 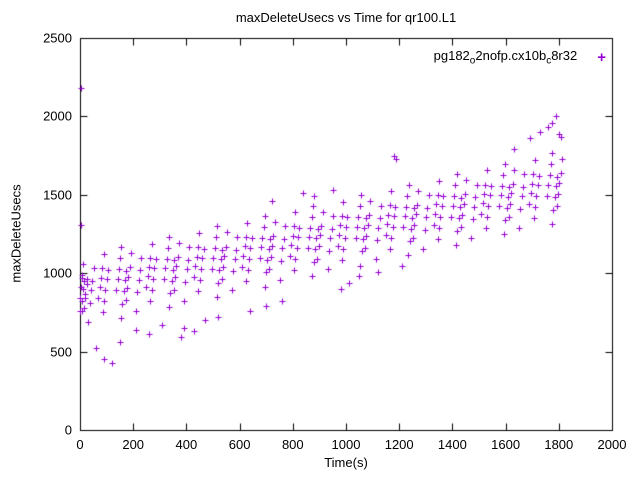 What do you see at coordinates (292, 444) in the screenshot?
I see `x-tick-label: 800` at bounding box center [292, 444].